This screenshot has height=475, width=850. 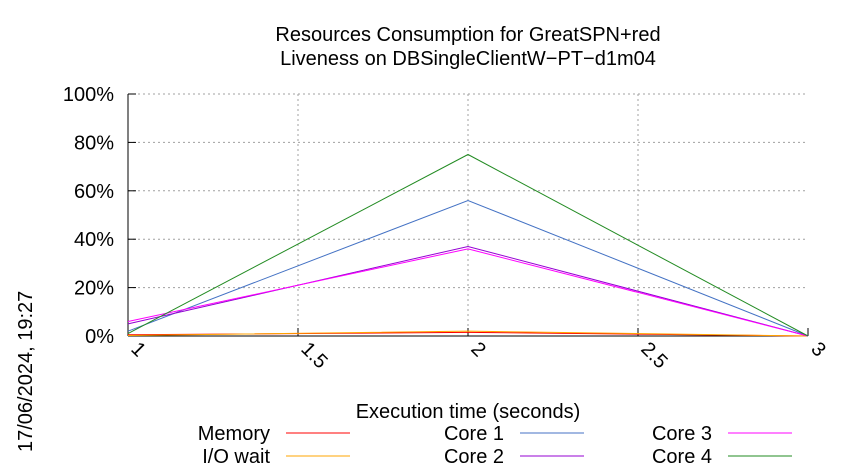 I want to click on y-tick-label: 60%, so click(x=94, y=192).